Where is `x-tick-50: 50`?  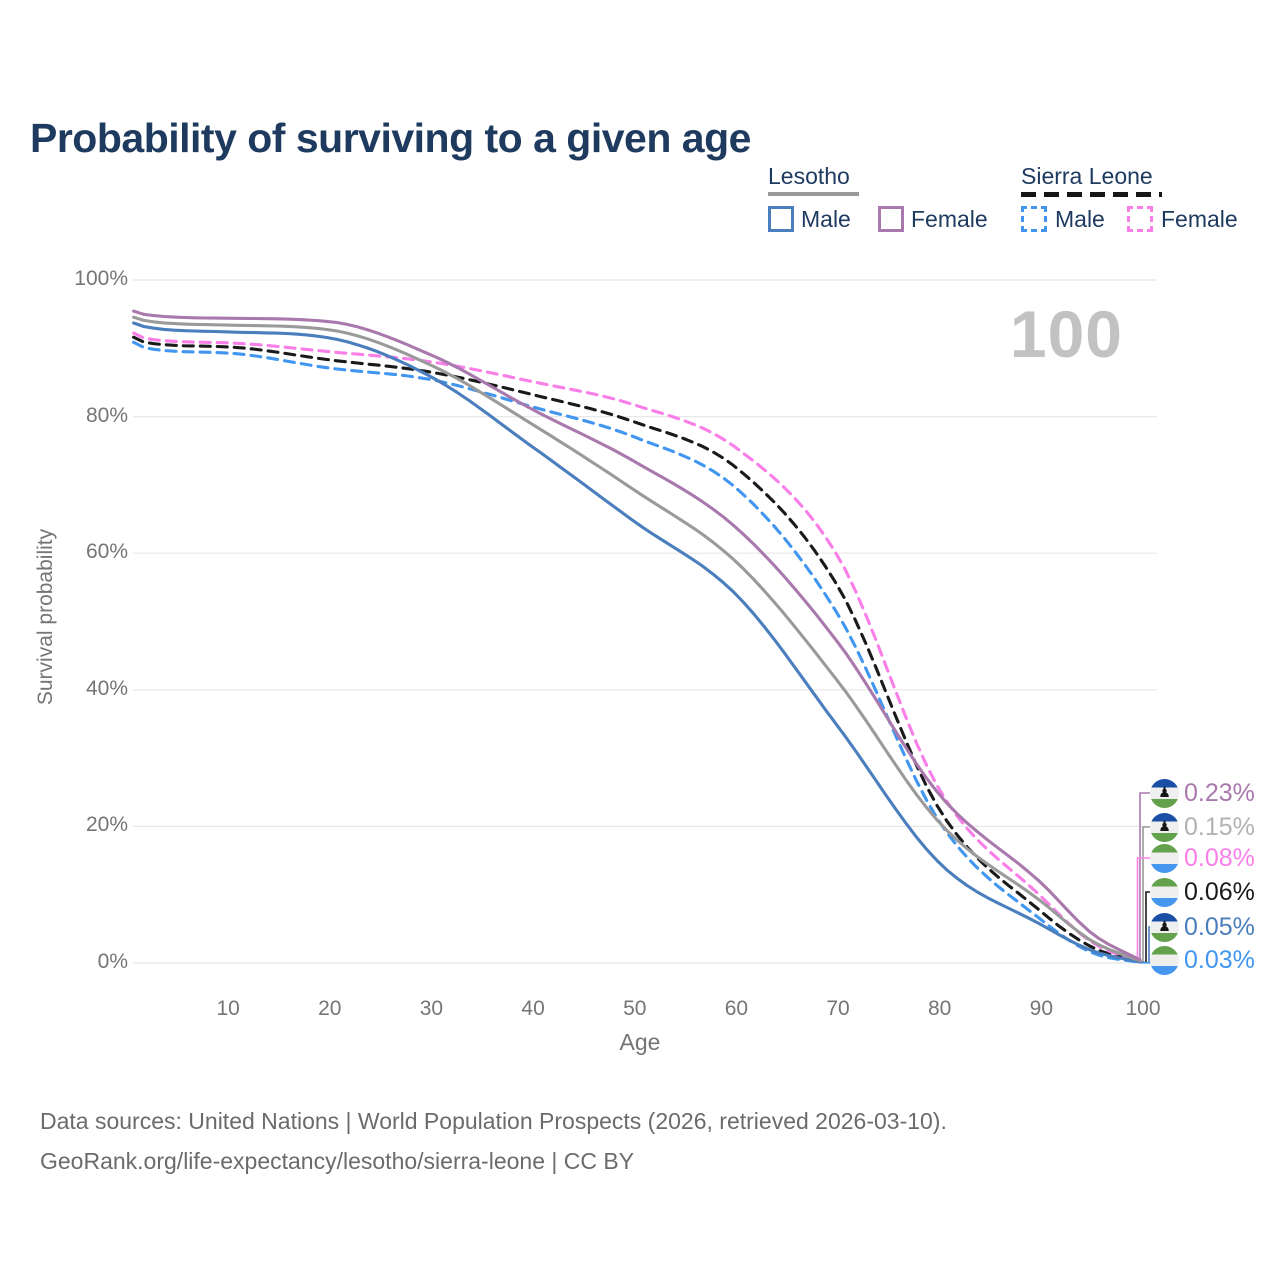
x-tick-50: 50 is located at coordinates (635, 1008).